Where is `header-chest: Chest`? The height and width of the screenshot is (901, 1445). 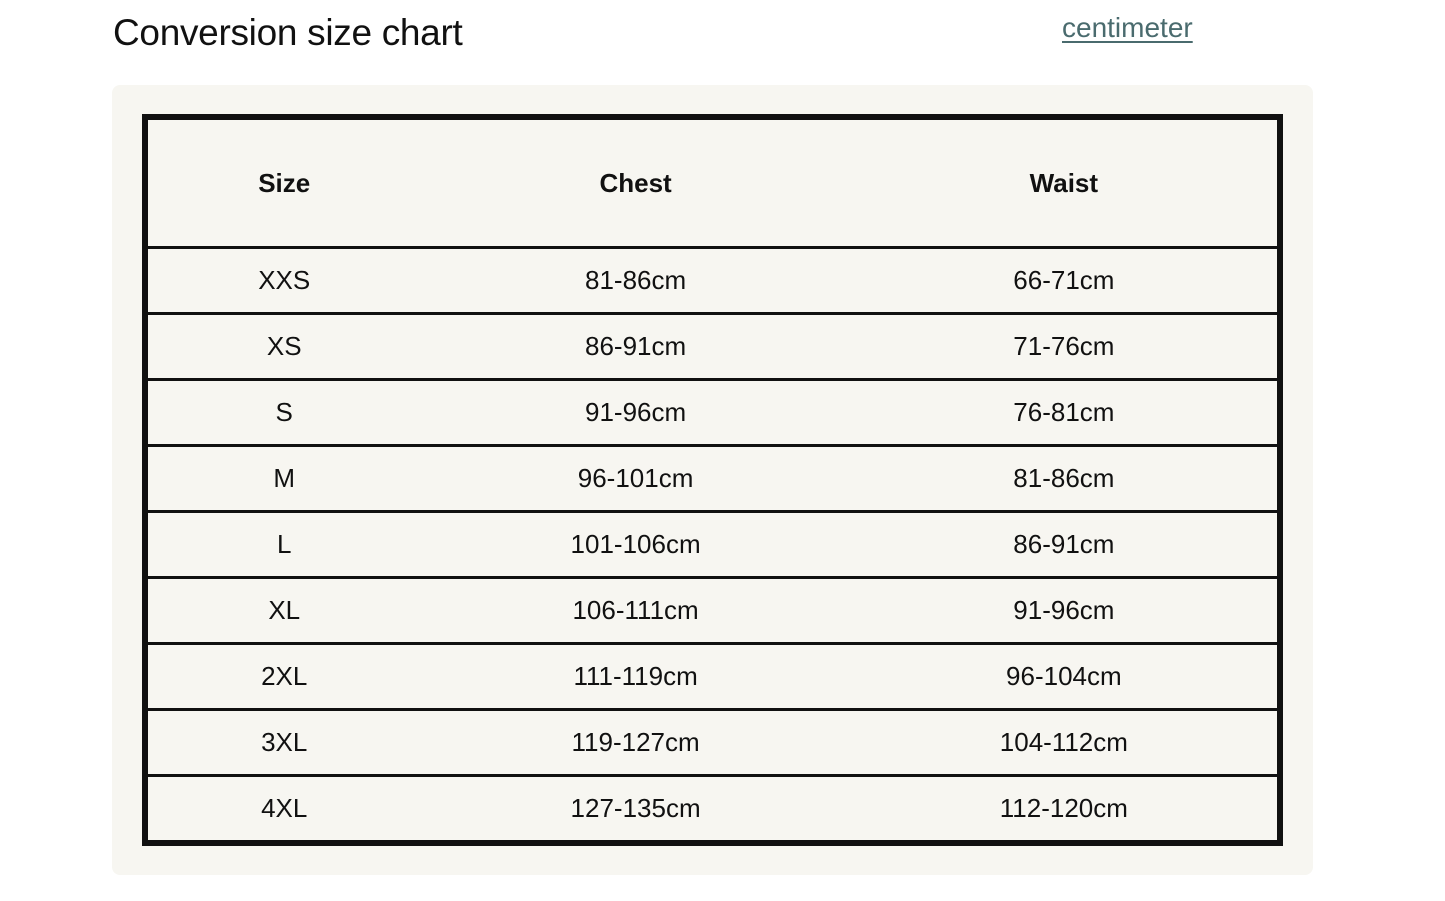
header-chest: Chest is located at coordinates (635, 183).